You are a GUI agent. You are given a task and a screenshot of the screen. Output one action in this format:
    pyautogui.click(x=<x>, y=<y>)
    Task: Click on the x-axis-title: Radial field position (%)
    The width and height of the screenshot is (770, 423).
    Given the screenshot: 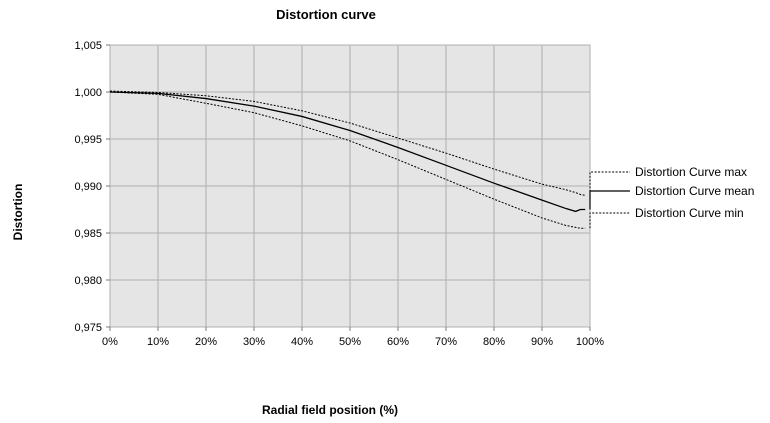 What is the action you would take?
    pyautogui.click(x=330, y=410)
    